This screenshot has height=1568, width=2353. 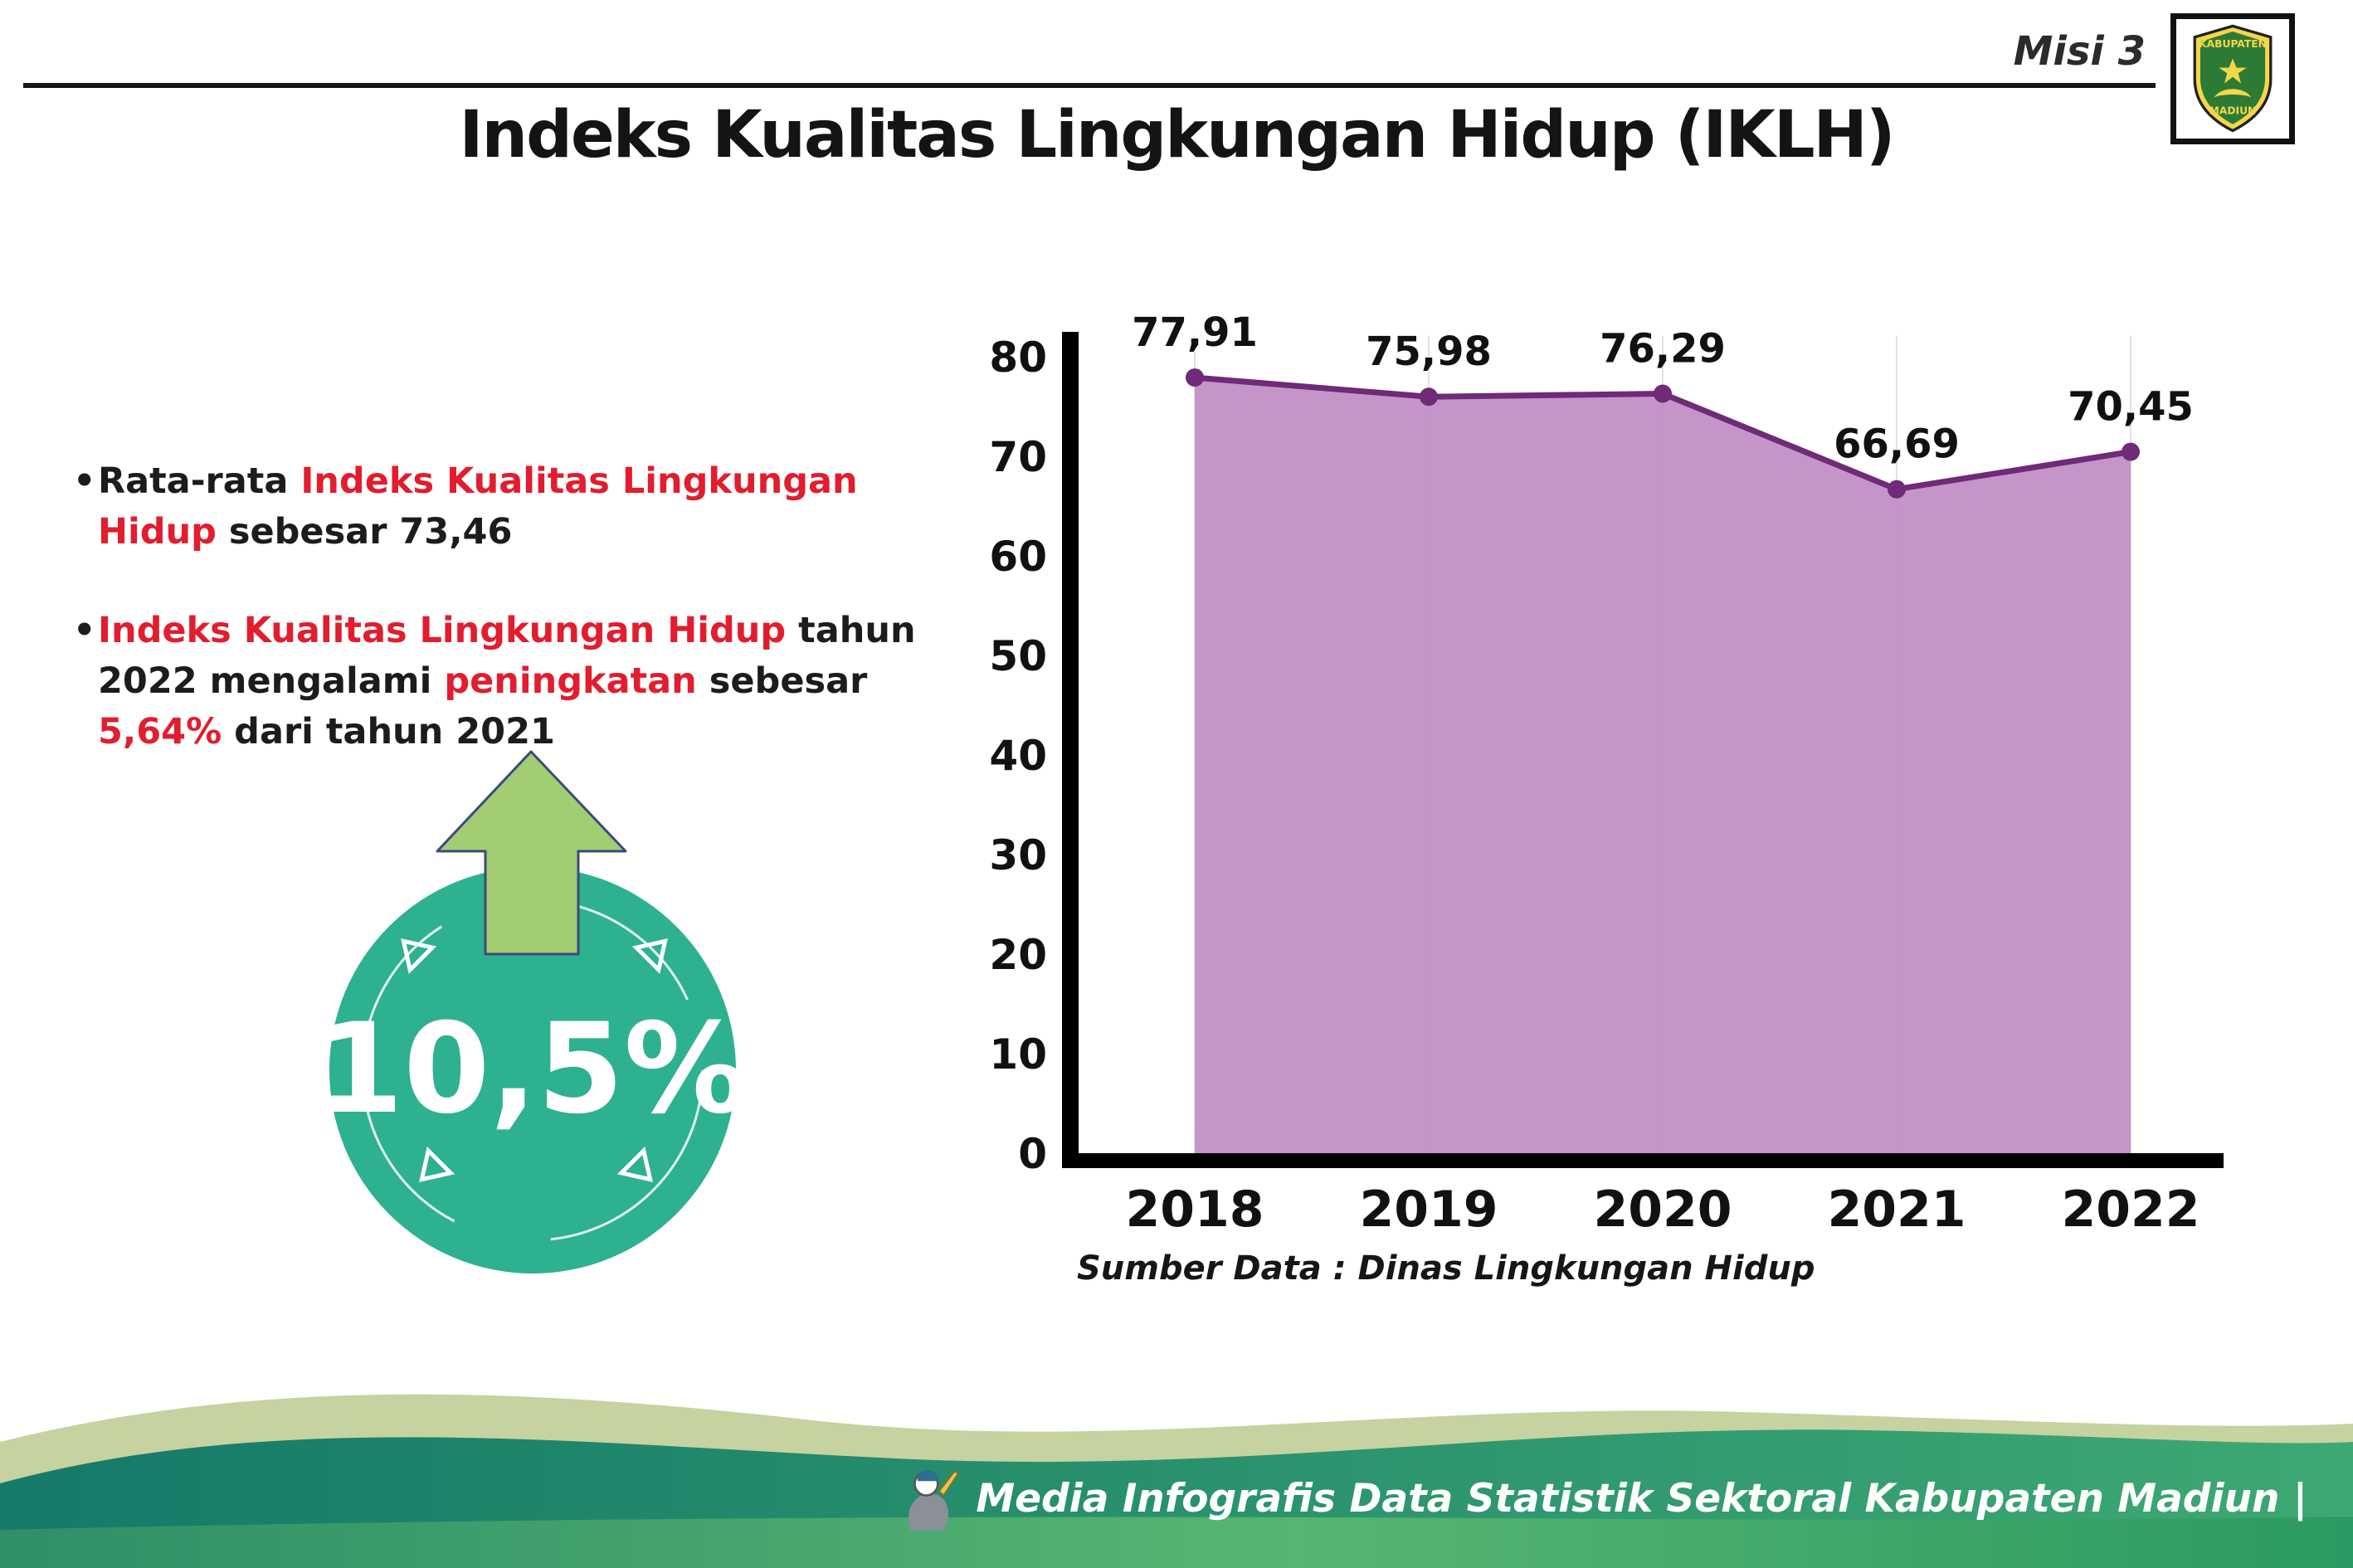 What do you see at coordinates (1663, 349) in the screenshot?
I see `svg-text: 76,29` at bounding box center [1663, 349].